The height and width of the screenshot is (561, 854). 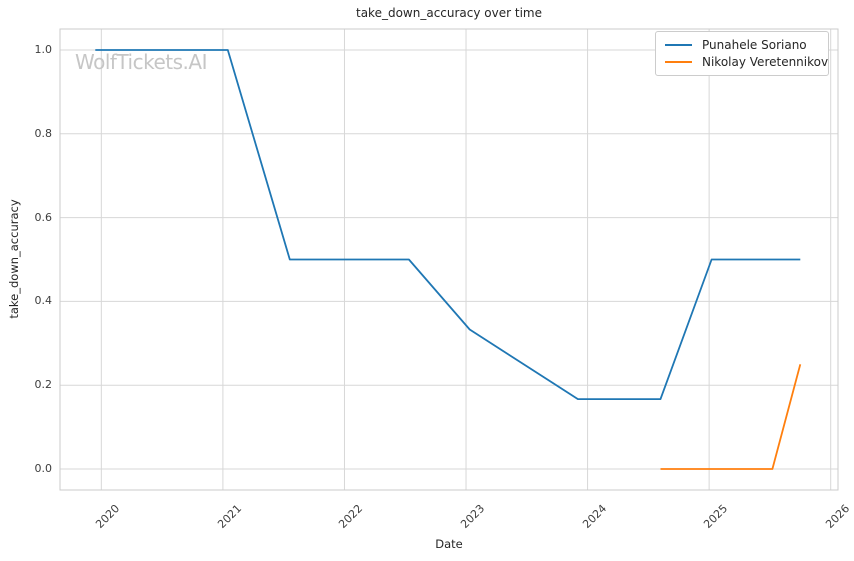 What do you see at coordinates (43, 217) in the screenshot?
I see `y-tick-label: 0.6` at bounding box center [43, 217].